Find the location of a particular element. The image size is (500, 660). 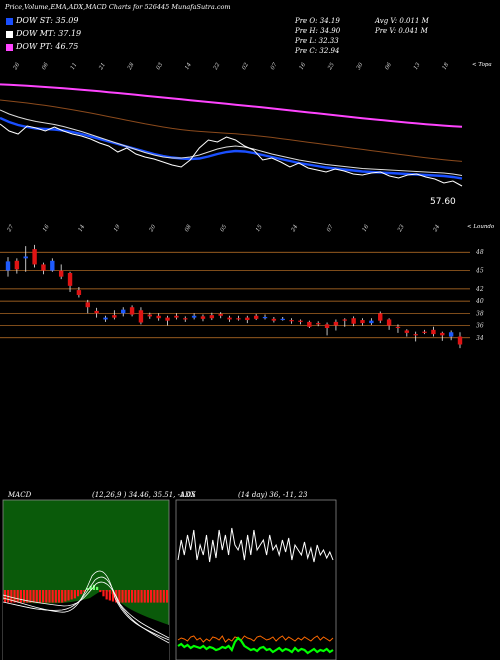

panel2-date-tick: 27 is located at coordinates (10, 229).